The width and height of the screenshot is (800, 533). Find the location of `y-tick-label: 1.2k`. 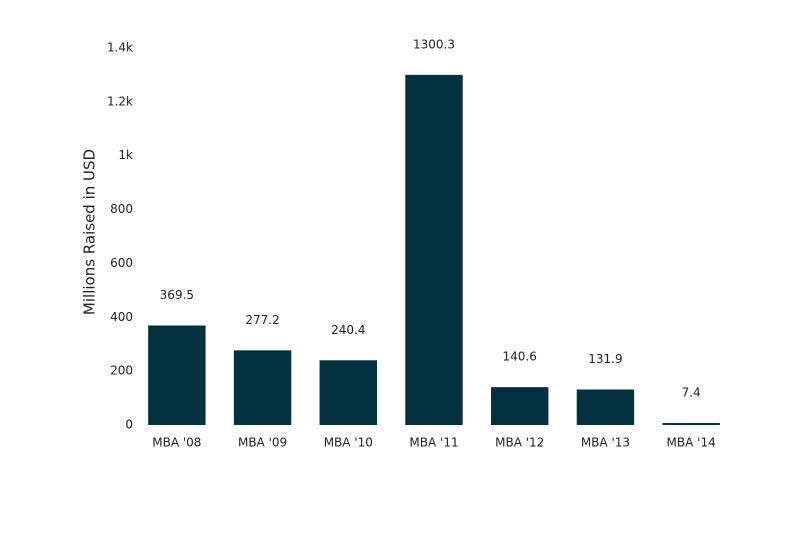

y-tick-label: 1.2k is located at coordinates (120, 101).